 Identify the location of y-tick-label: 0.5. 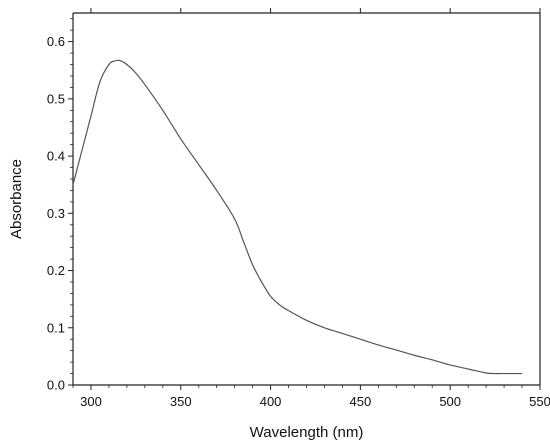
(56, 98).